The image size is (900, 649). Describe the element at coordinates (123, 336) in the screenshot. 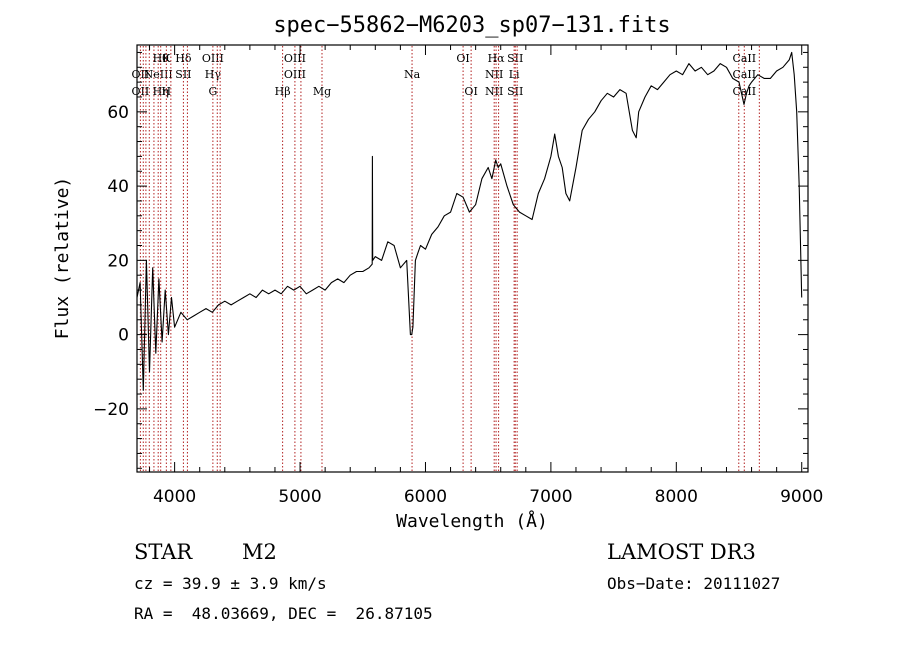

I see `y-tick-label: 0` at that location.